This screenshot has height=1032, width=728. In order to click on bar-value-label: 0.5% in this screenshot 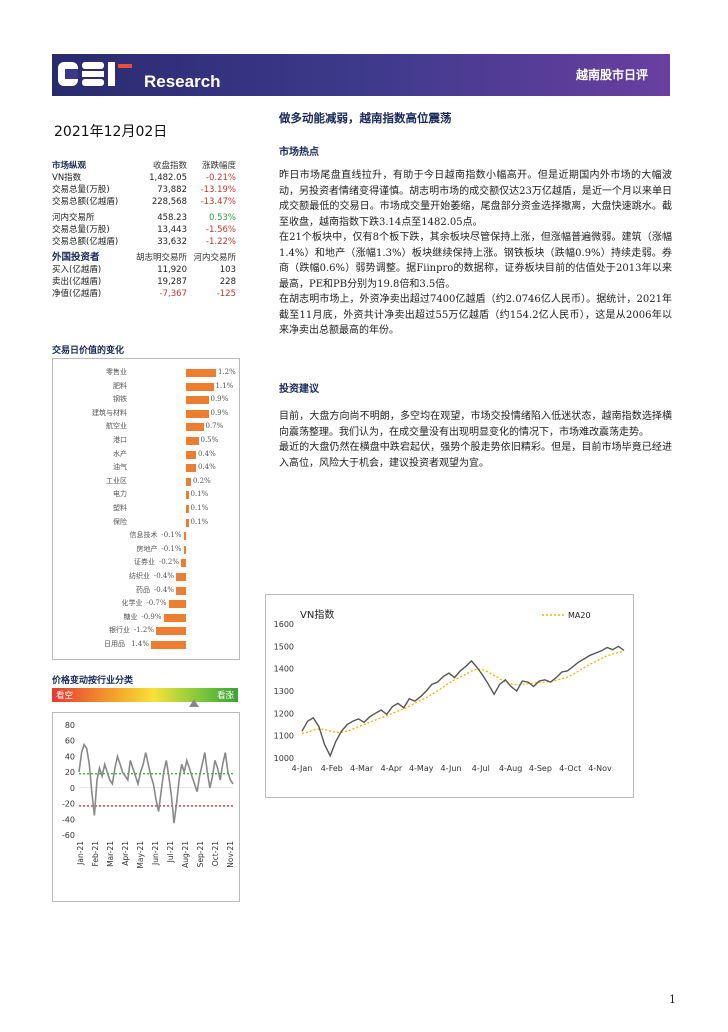, I will do `click(209, 440)`.